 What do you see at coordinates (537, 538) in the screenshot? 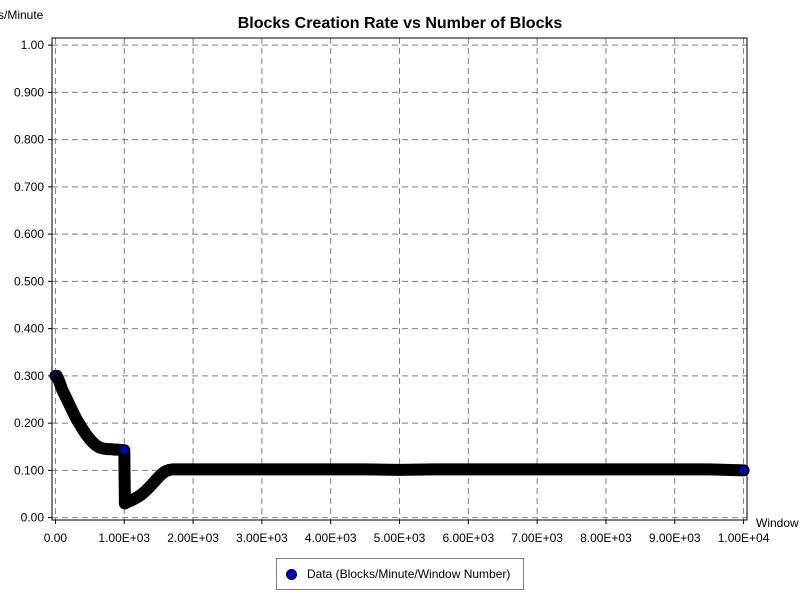
I see `x-tick-label: 7.00E+03` at bounding box center [537, 538].